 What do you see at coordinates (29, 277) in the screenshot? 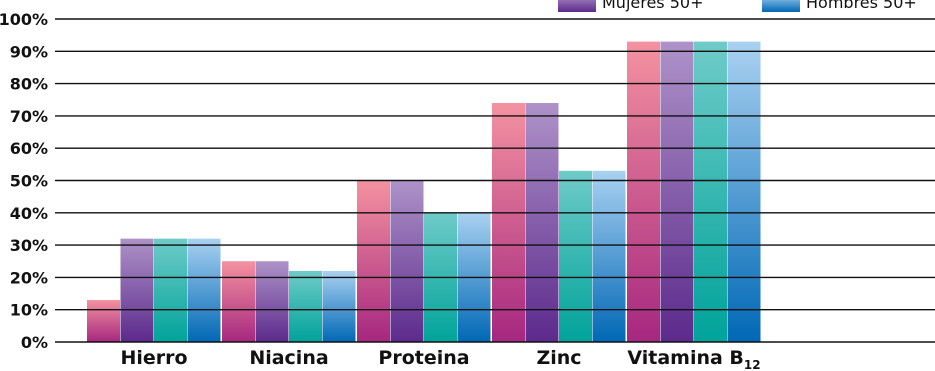
I see `y-tick-label: 20%` at bounding box center [29, 277].